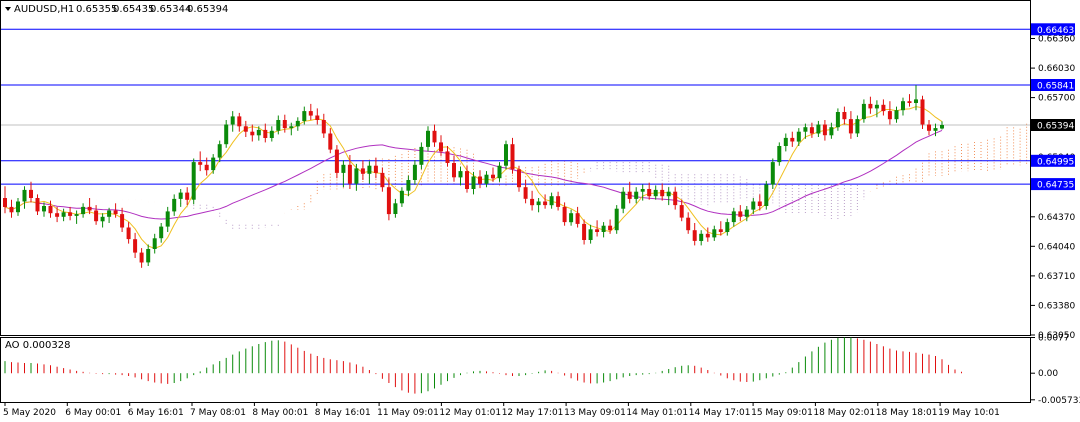  What do you see at coordinates (1053, 125) in the screenshot?
I see `current-price-label-box` at bounding box center [1053, 125].